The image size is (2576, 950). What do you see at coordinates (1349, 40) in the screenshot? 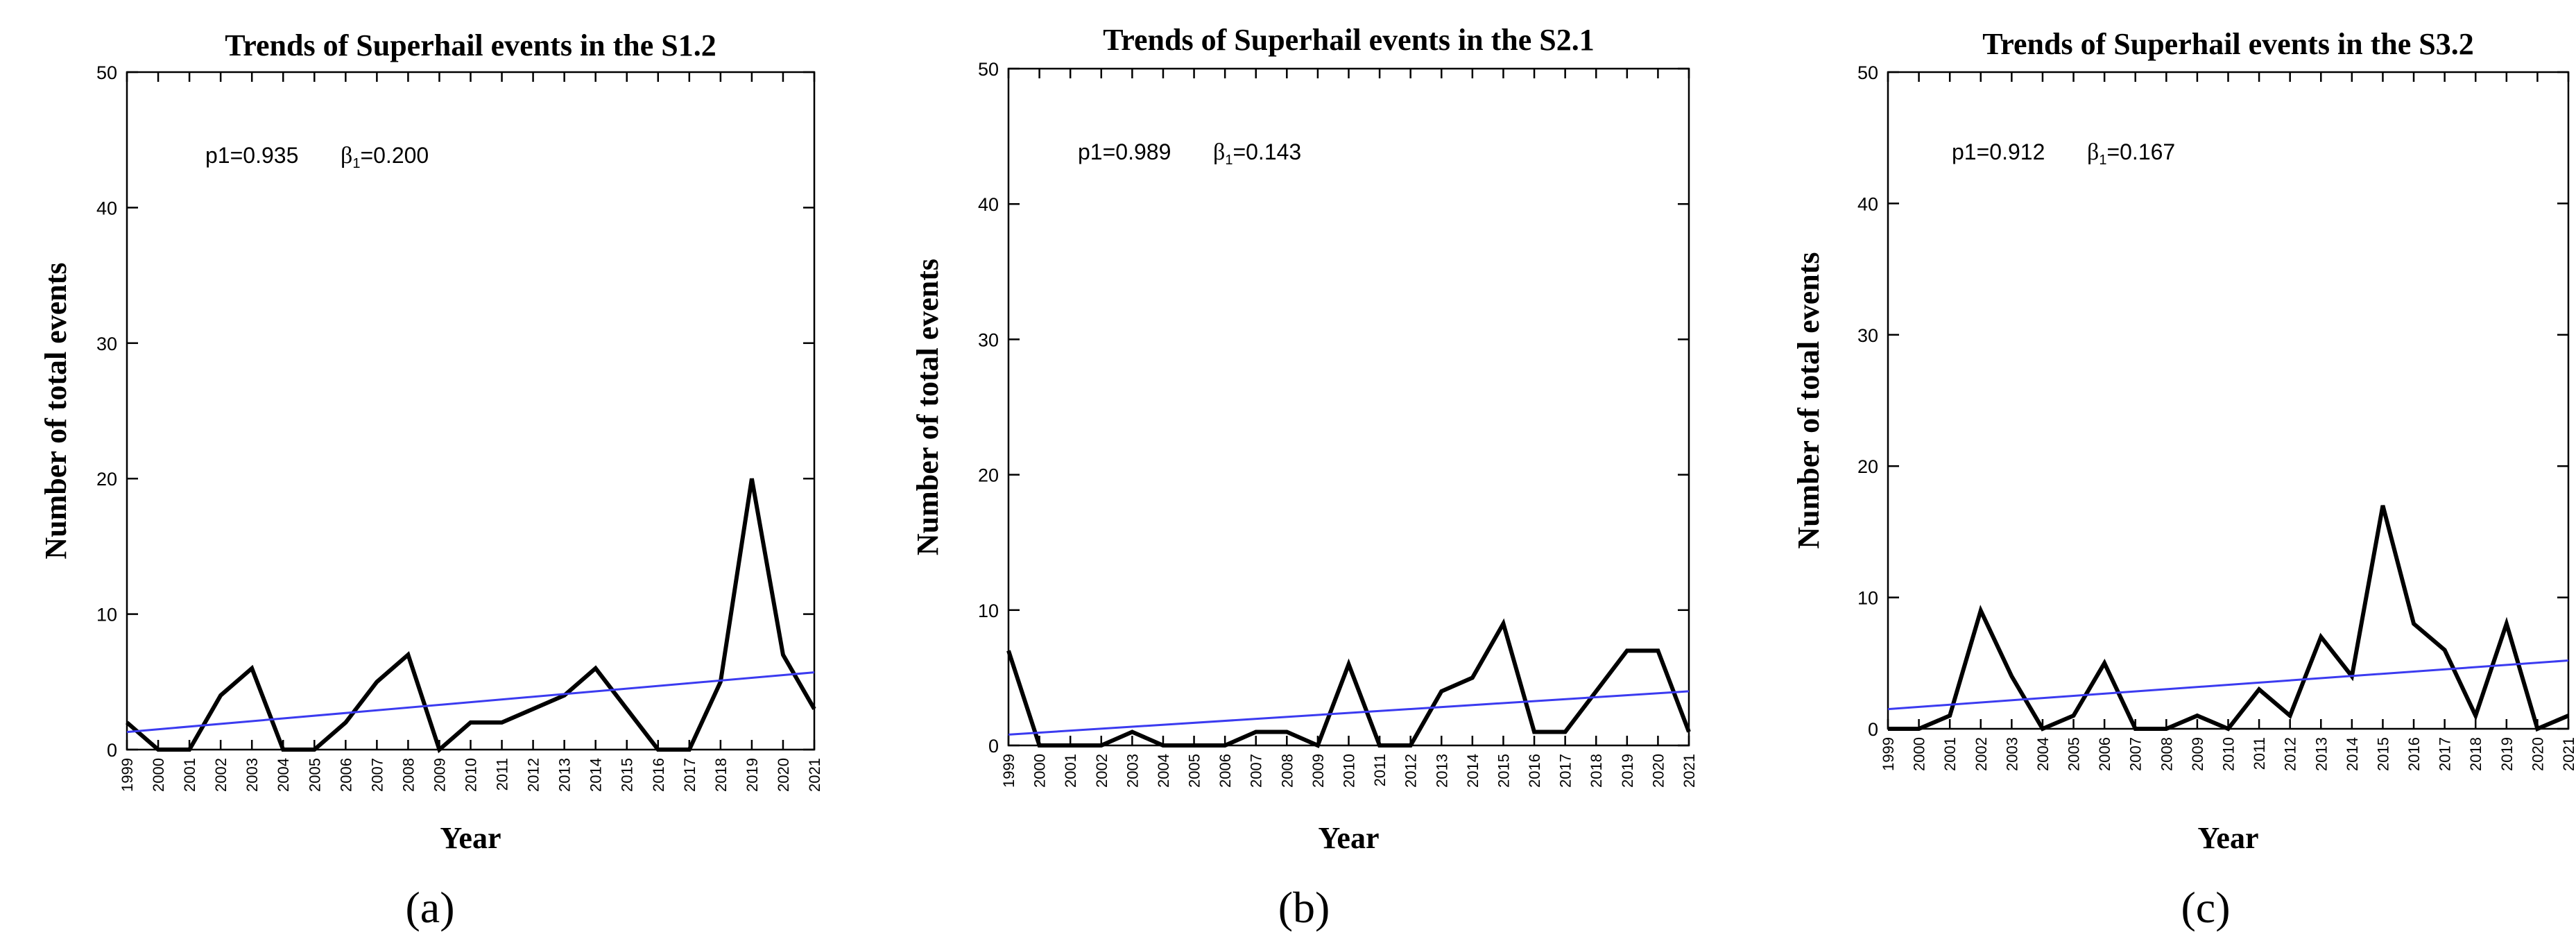
I see `panel-title: Trends of Superhail events in the S2.1` at bounding box center [1349, 40].